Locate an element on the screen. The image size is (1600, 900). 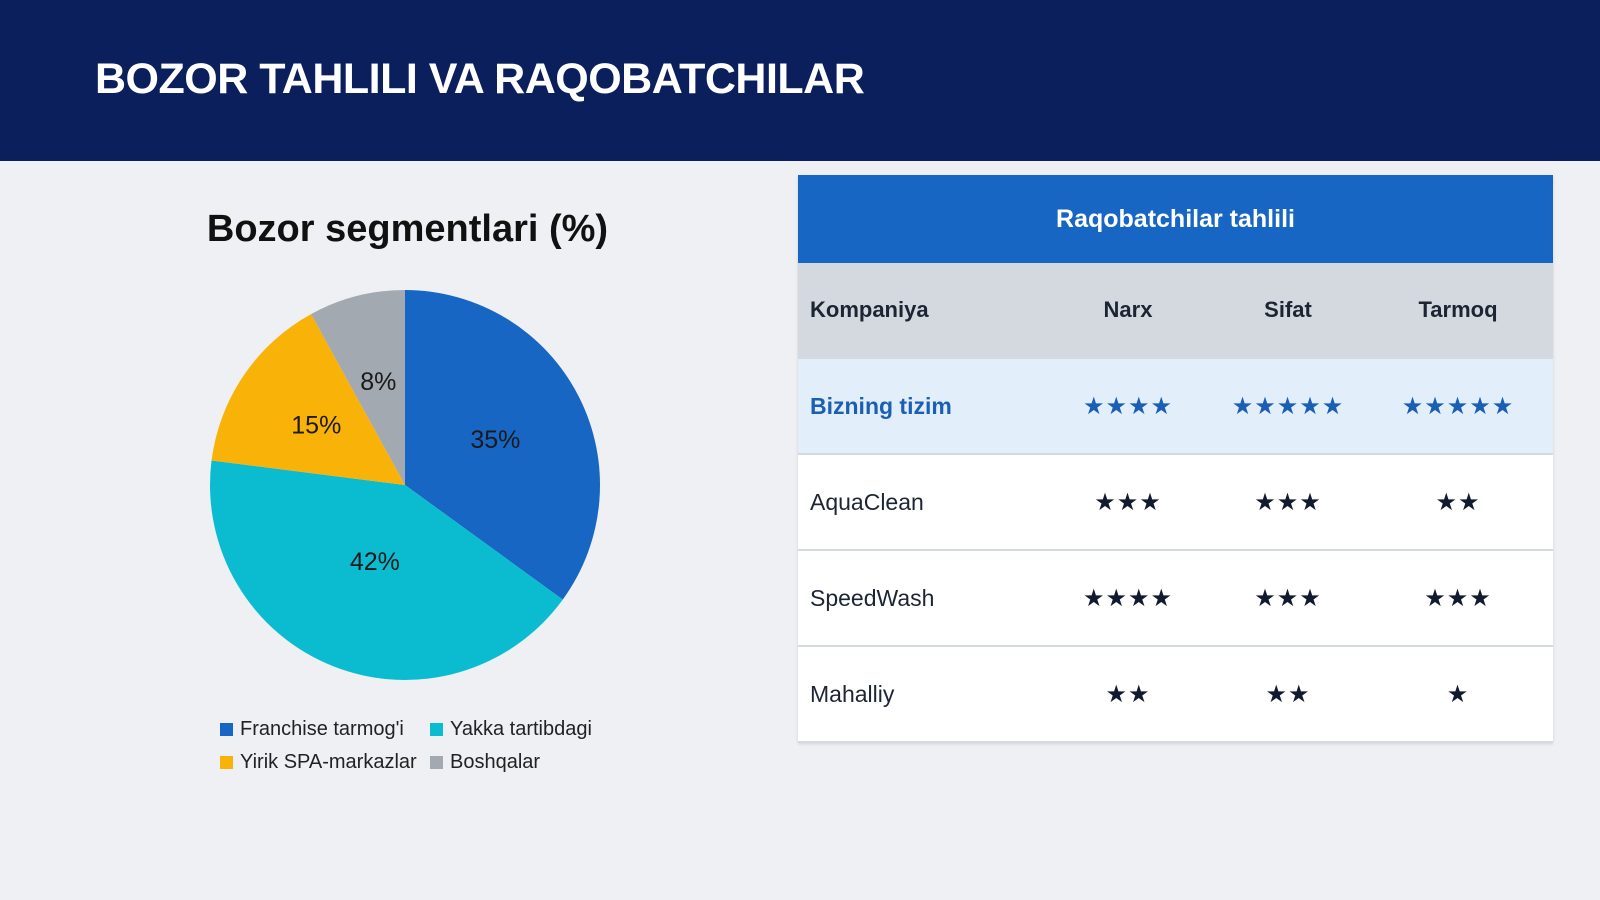
legend-label: Yirik SPA-markazlar is located at coordinates (328, 762).